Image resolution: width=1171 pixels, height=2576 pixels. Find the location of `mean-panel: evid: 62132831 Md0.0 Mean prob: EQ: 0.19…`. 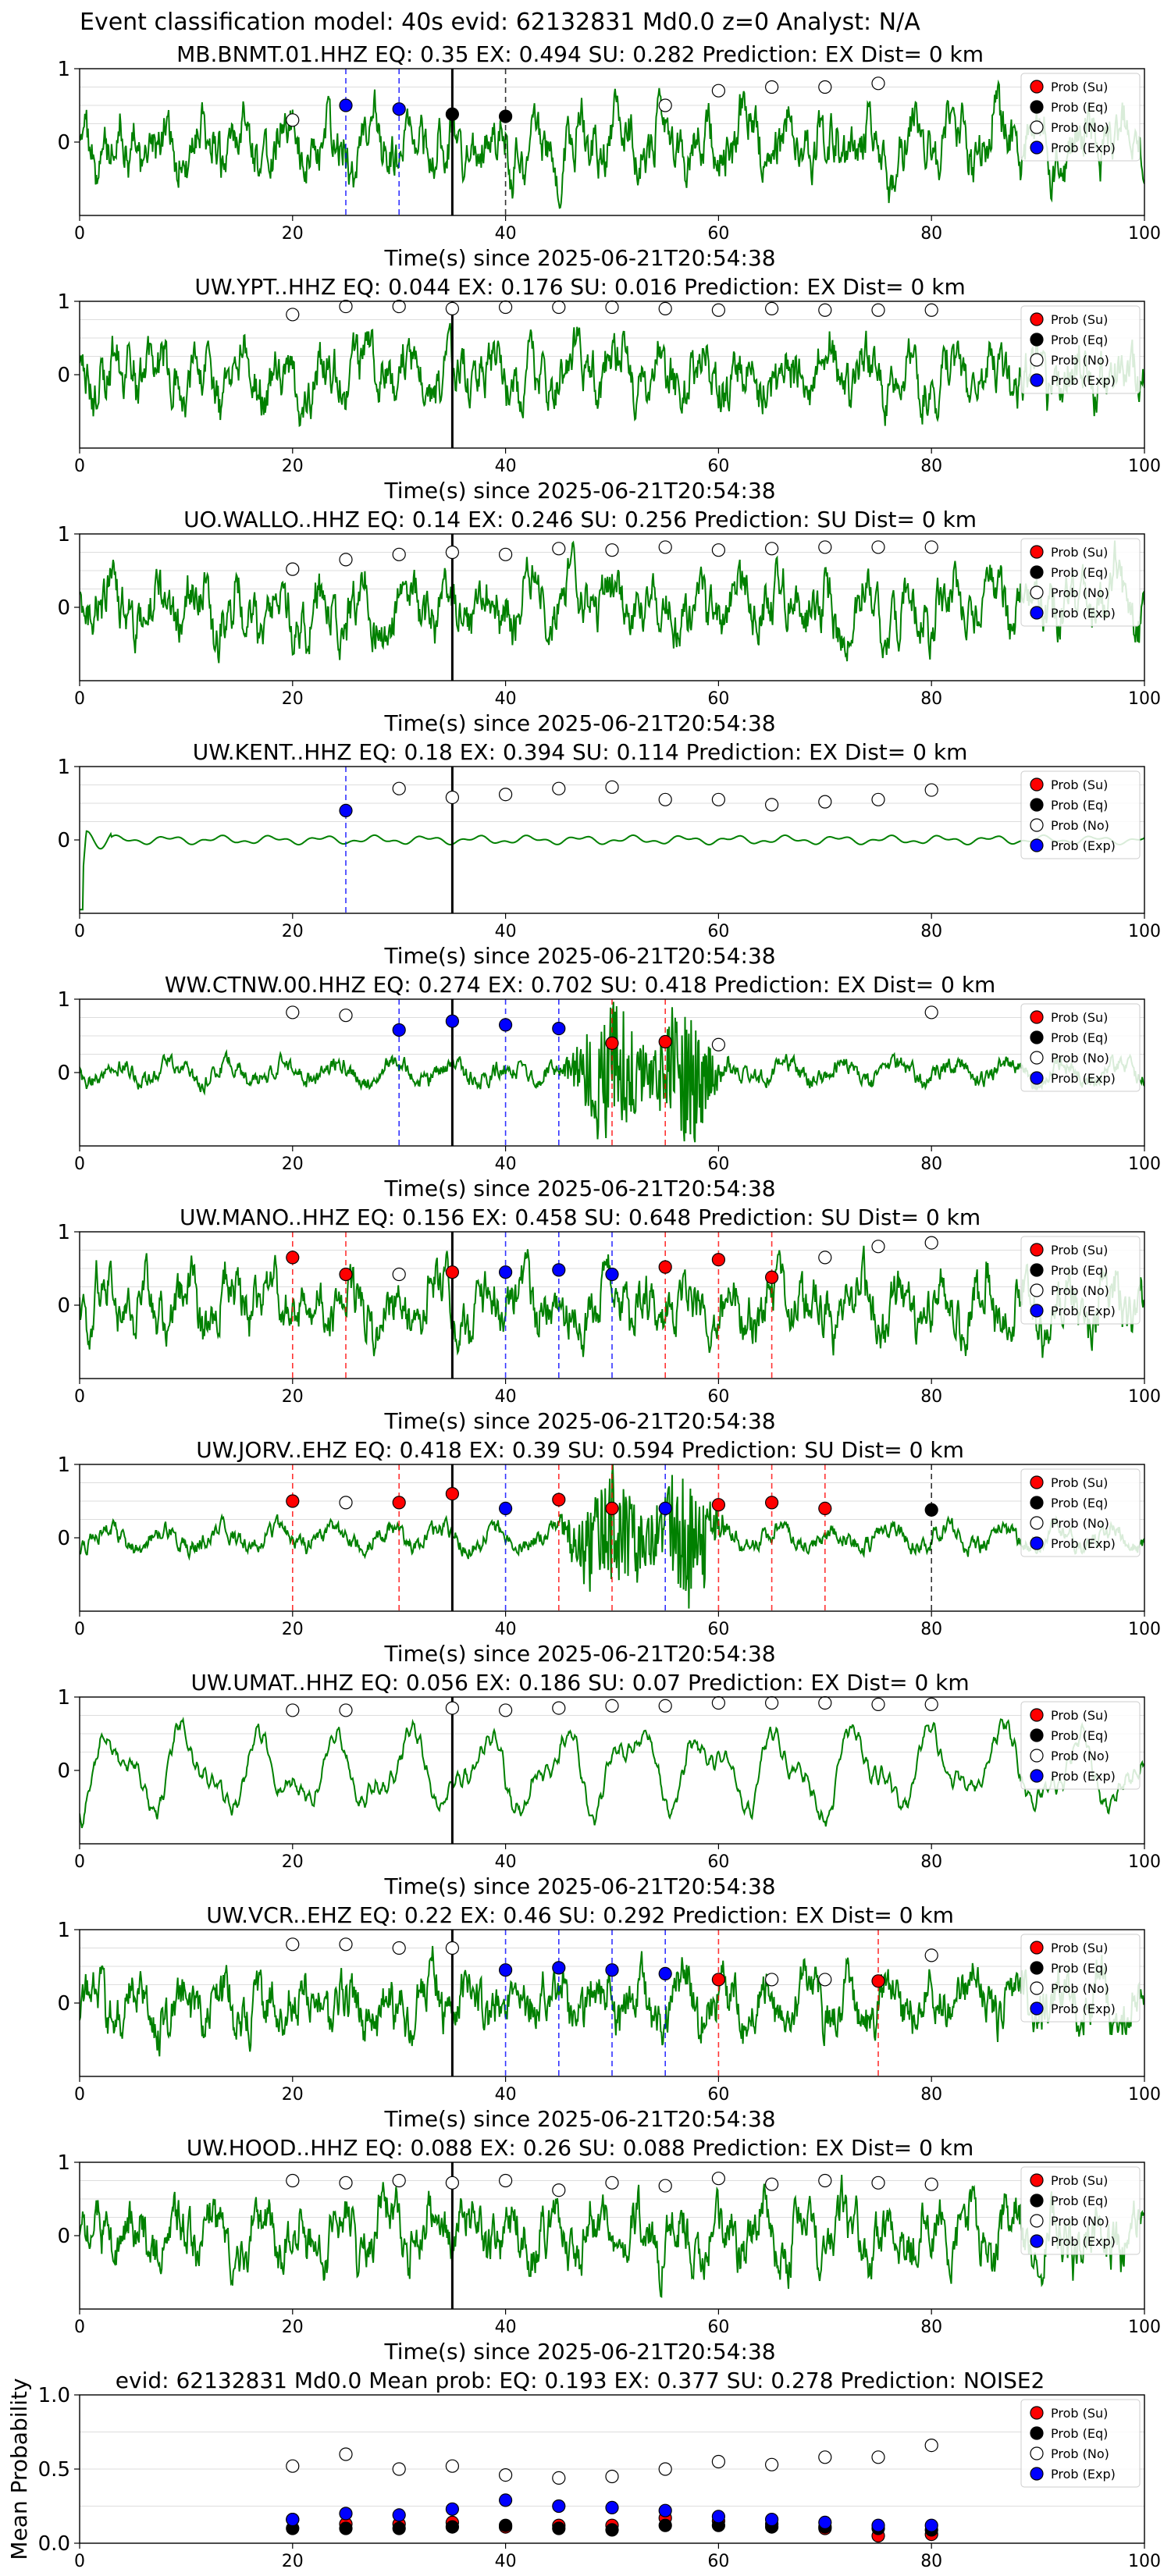

mean-panel: evid: 62132831 Md0.0 Mean prob: EQ: 0.19… is located at coordinates (583, 2469).